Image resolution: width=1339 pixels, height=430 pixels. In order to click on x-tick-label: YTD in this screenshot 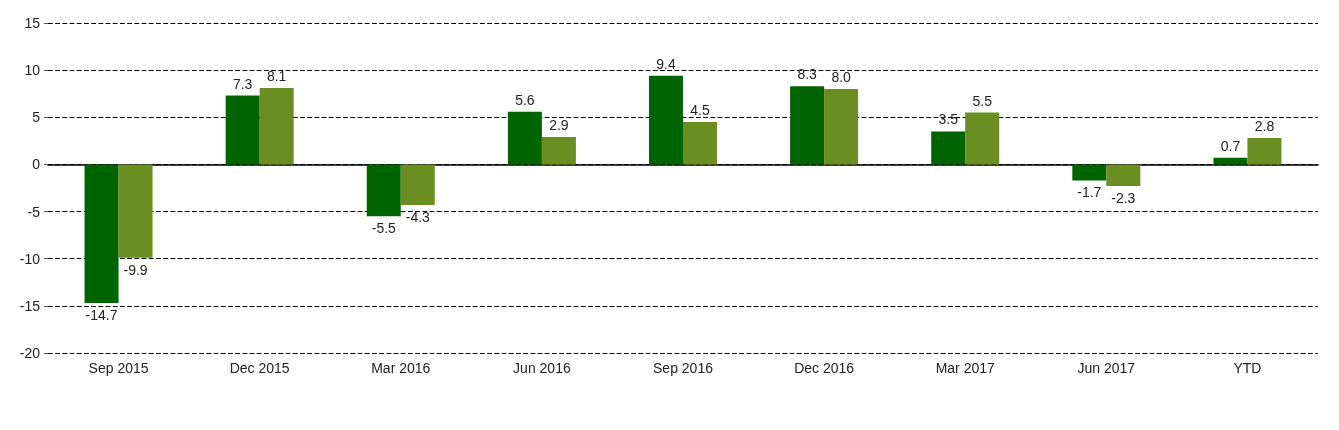, I will do `click(1247, 368)`.